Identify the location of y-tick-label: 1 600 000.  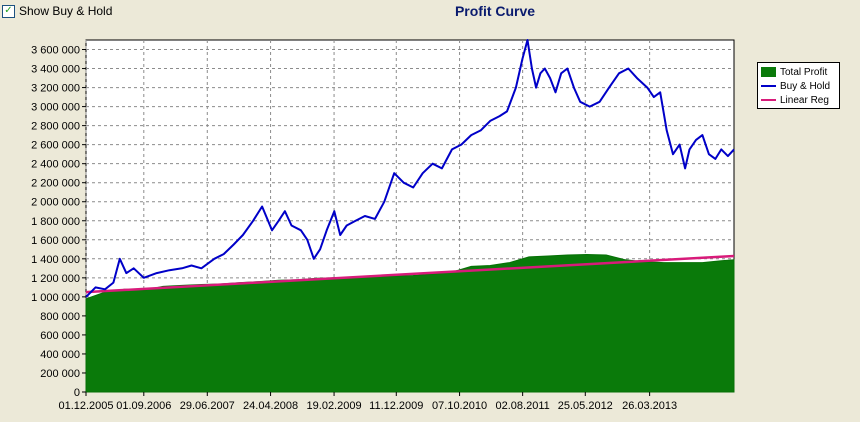
(55, 241).